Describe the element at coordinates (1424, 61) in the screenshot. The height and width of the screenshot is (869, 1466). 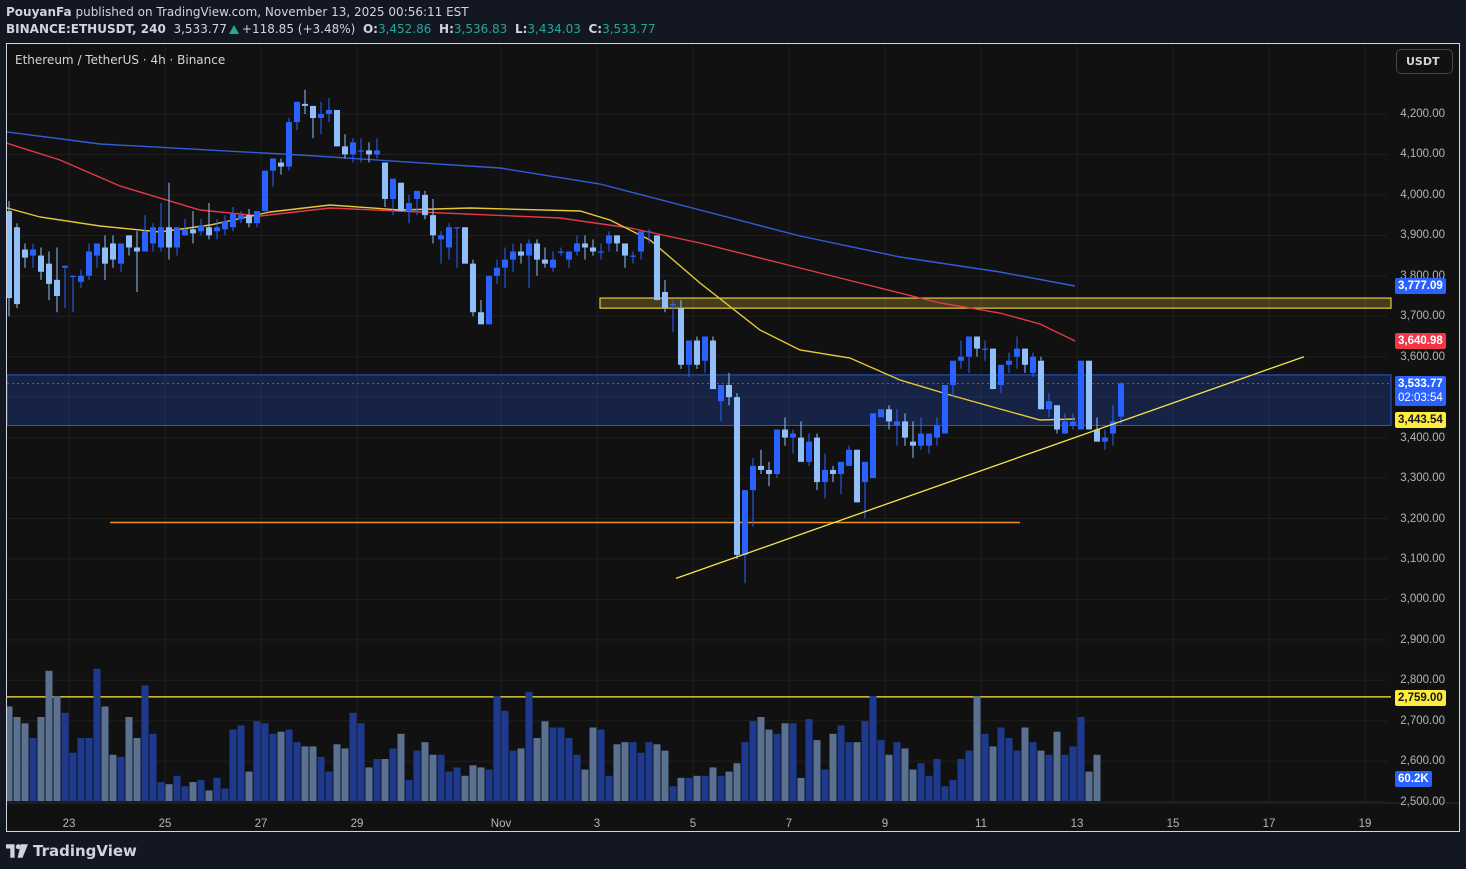
I see `currency-button: USDT` at that location.